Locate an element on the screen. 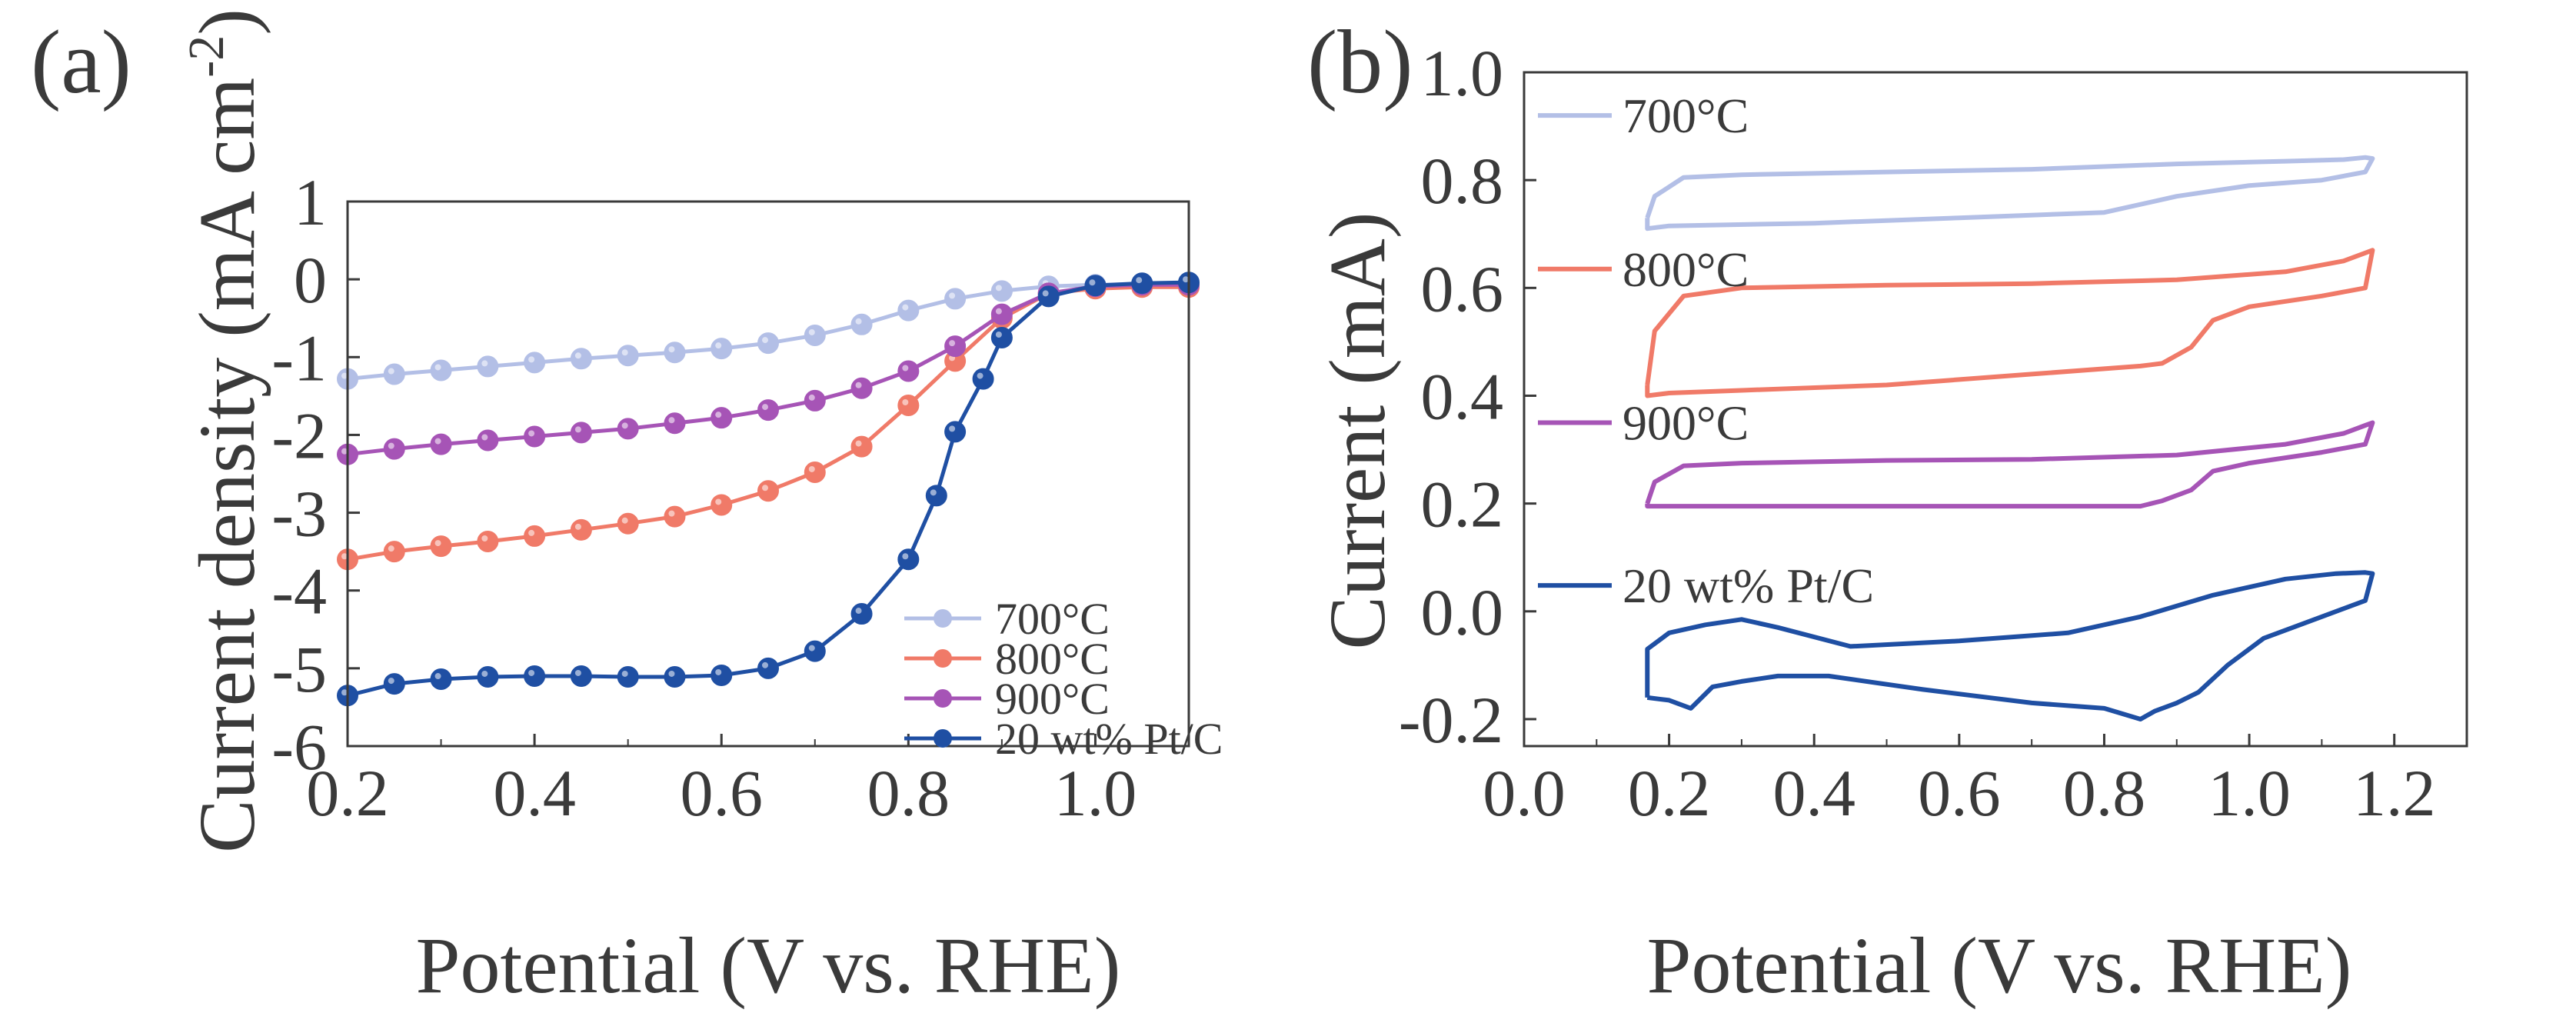  panel-b-xtick-label: 0.4 is located at coordinates (1813, 793).